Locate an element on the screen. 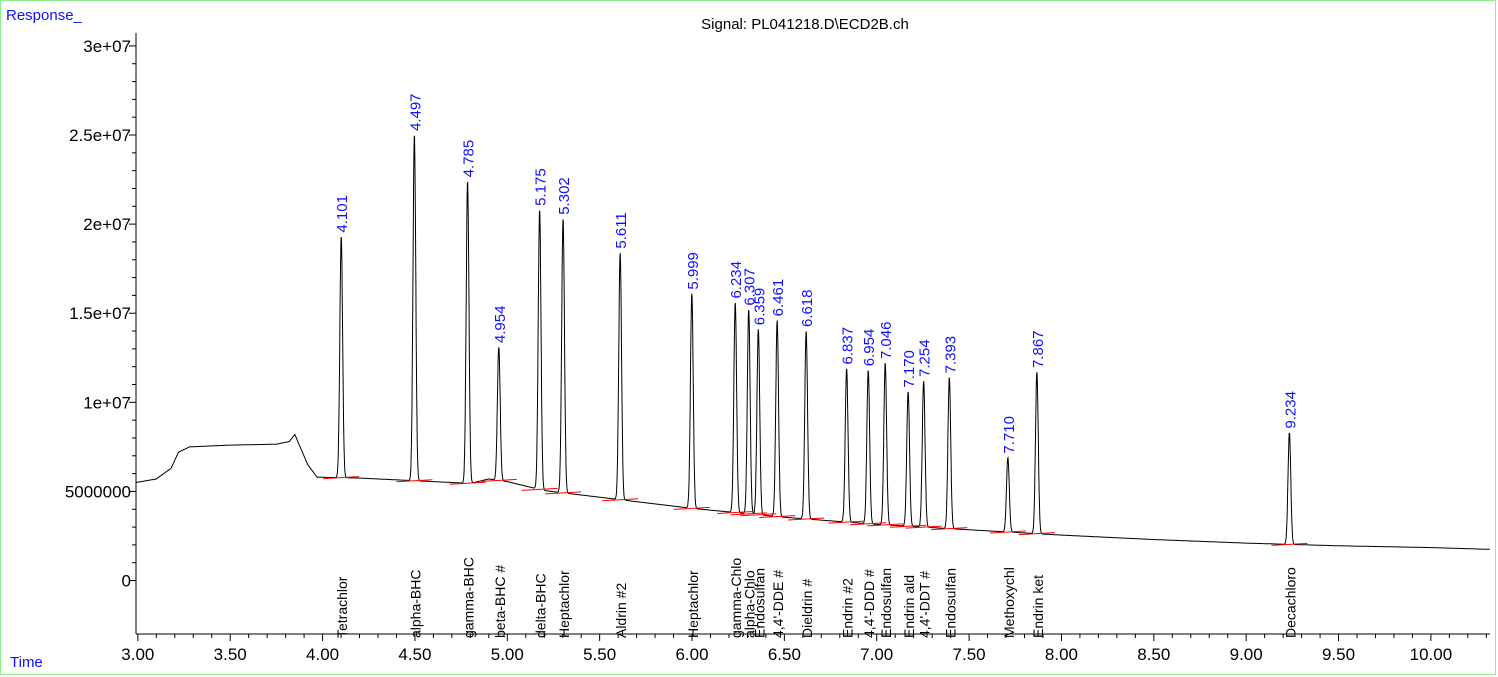 This screenshot has height=677, width=1498. compound-label: gamma-Chlo is located at coordinates (736, 598).